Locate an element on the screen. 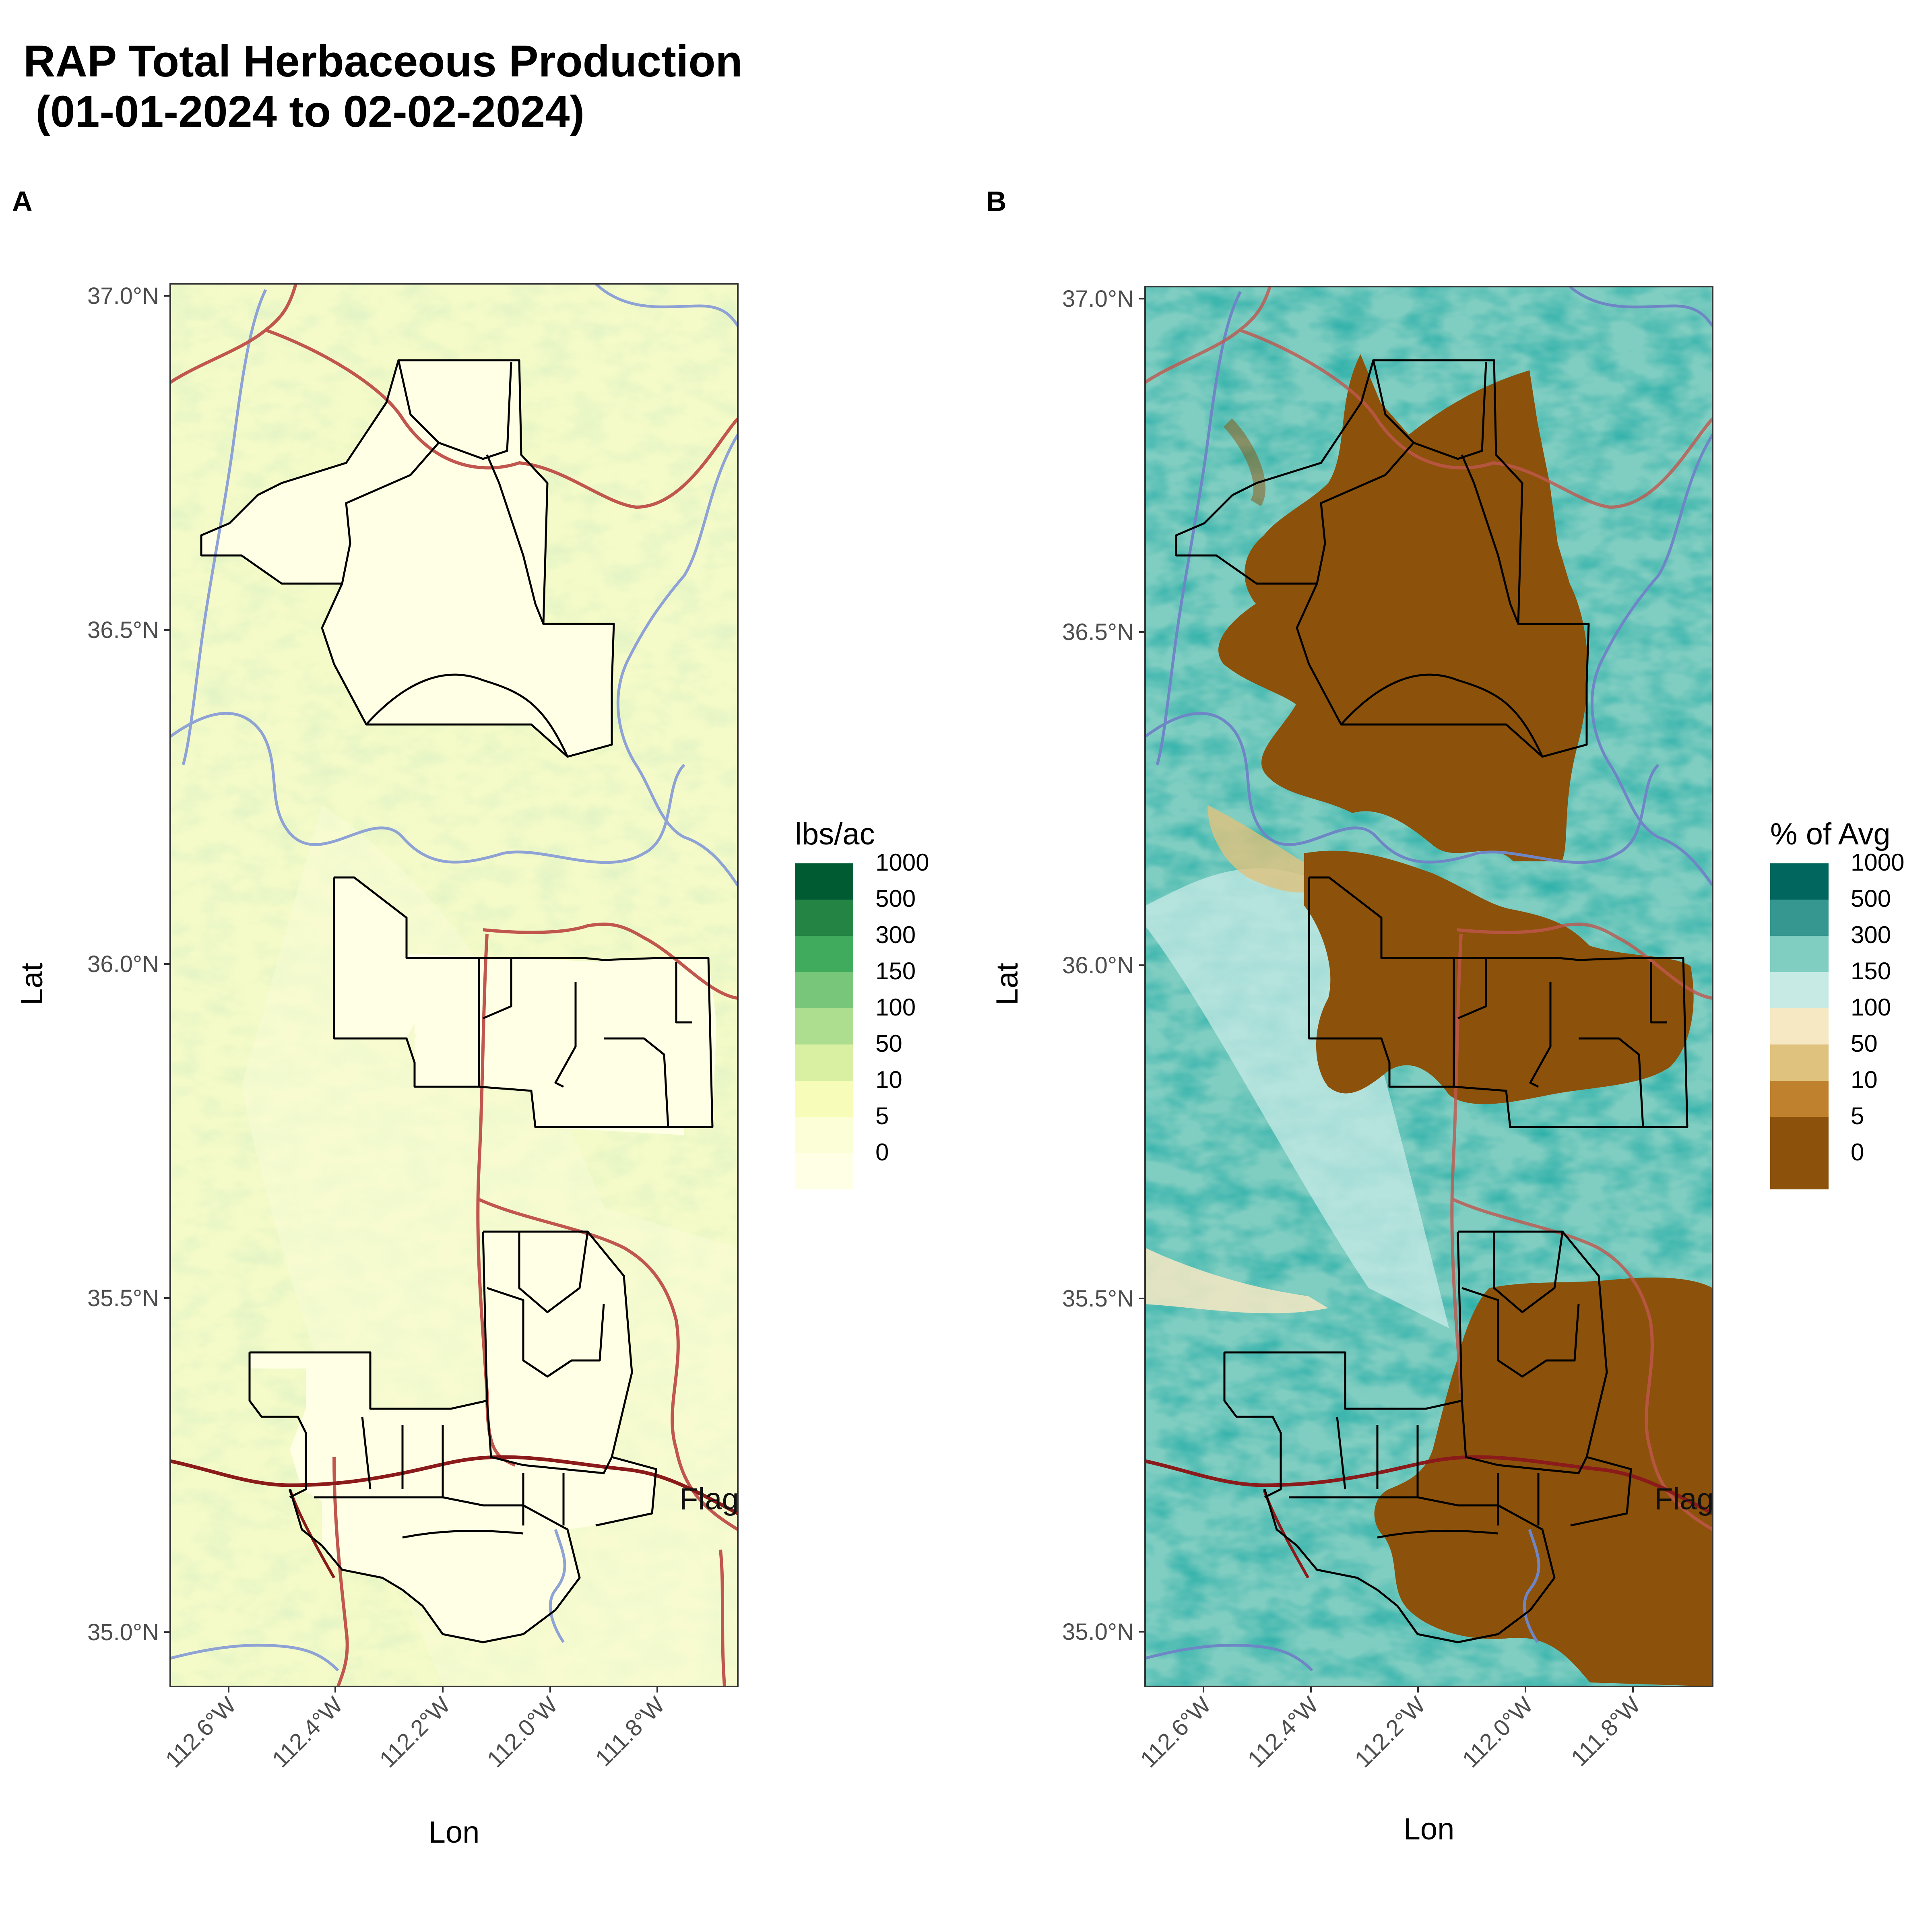  panel-b-city-label: Flag is located at coordinates (1684, 1499).